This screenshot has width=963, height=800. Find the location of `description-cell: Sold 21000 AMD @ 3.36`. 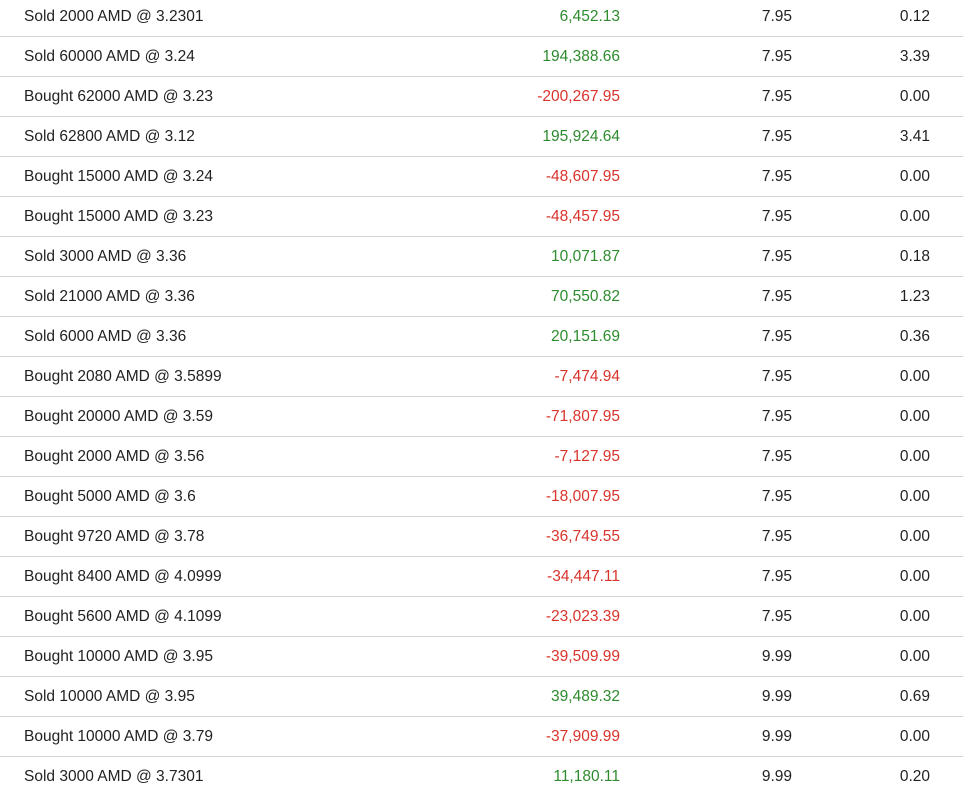

description-cell: Sold 21000 AMD @ 3.36 is located at coordinates (109, 296).